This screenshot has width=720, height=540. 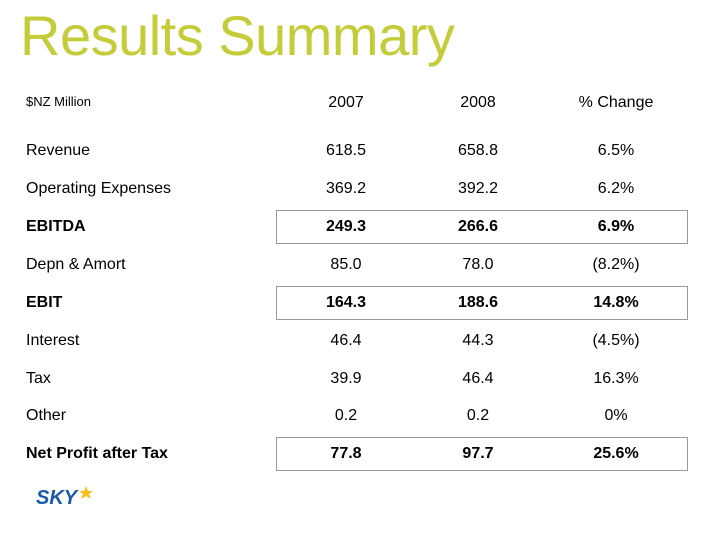 I want to click on cell-v2008: 44.3, so click(x=478, y=340).